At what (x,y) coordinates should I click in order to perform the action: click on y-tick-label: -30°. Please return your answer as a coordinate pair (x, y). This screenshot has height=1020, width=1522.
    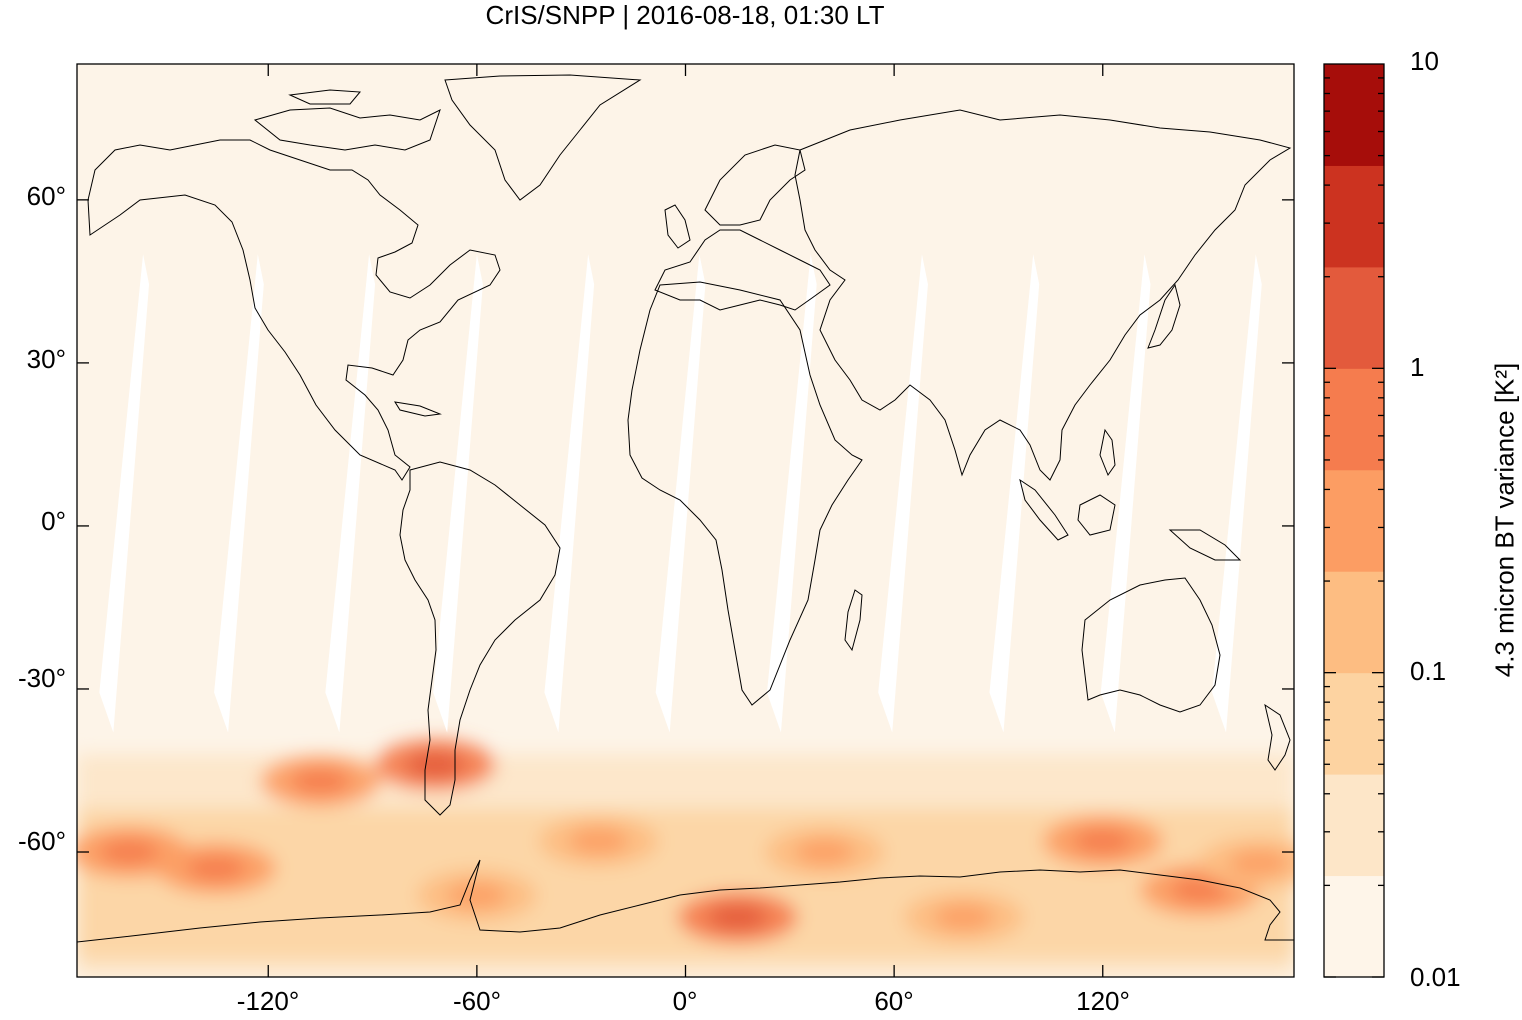
    Looking at the image, I should click on (42, 678).